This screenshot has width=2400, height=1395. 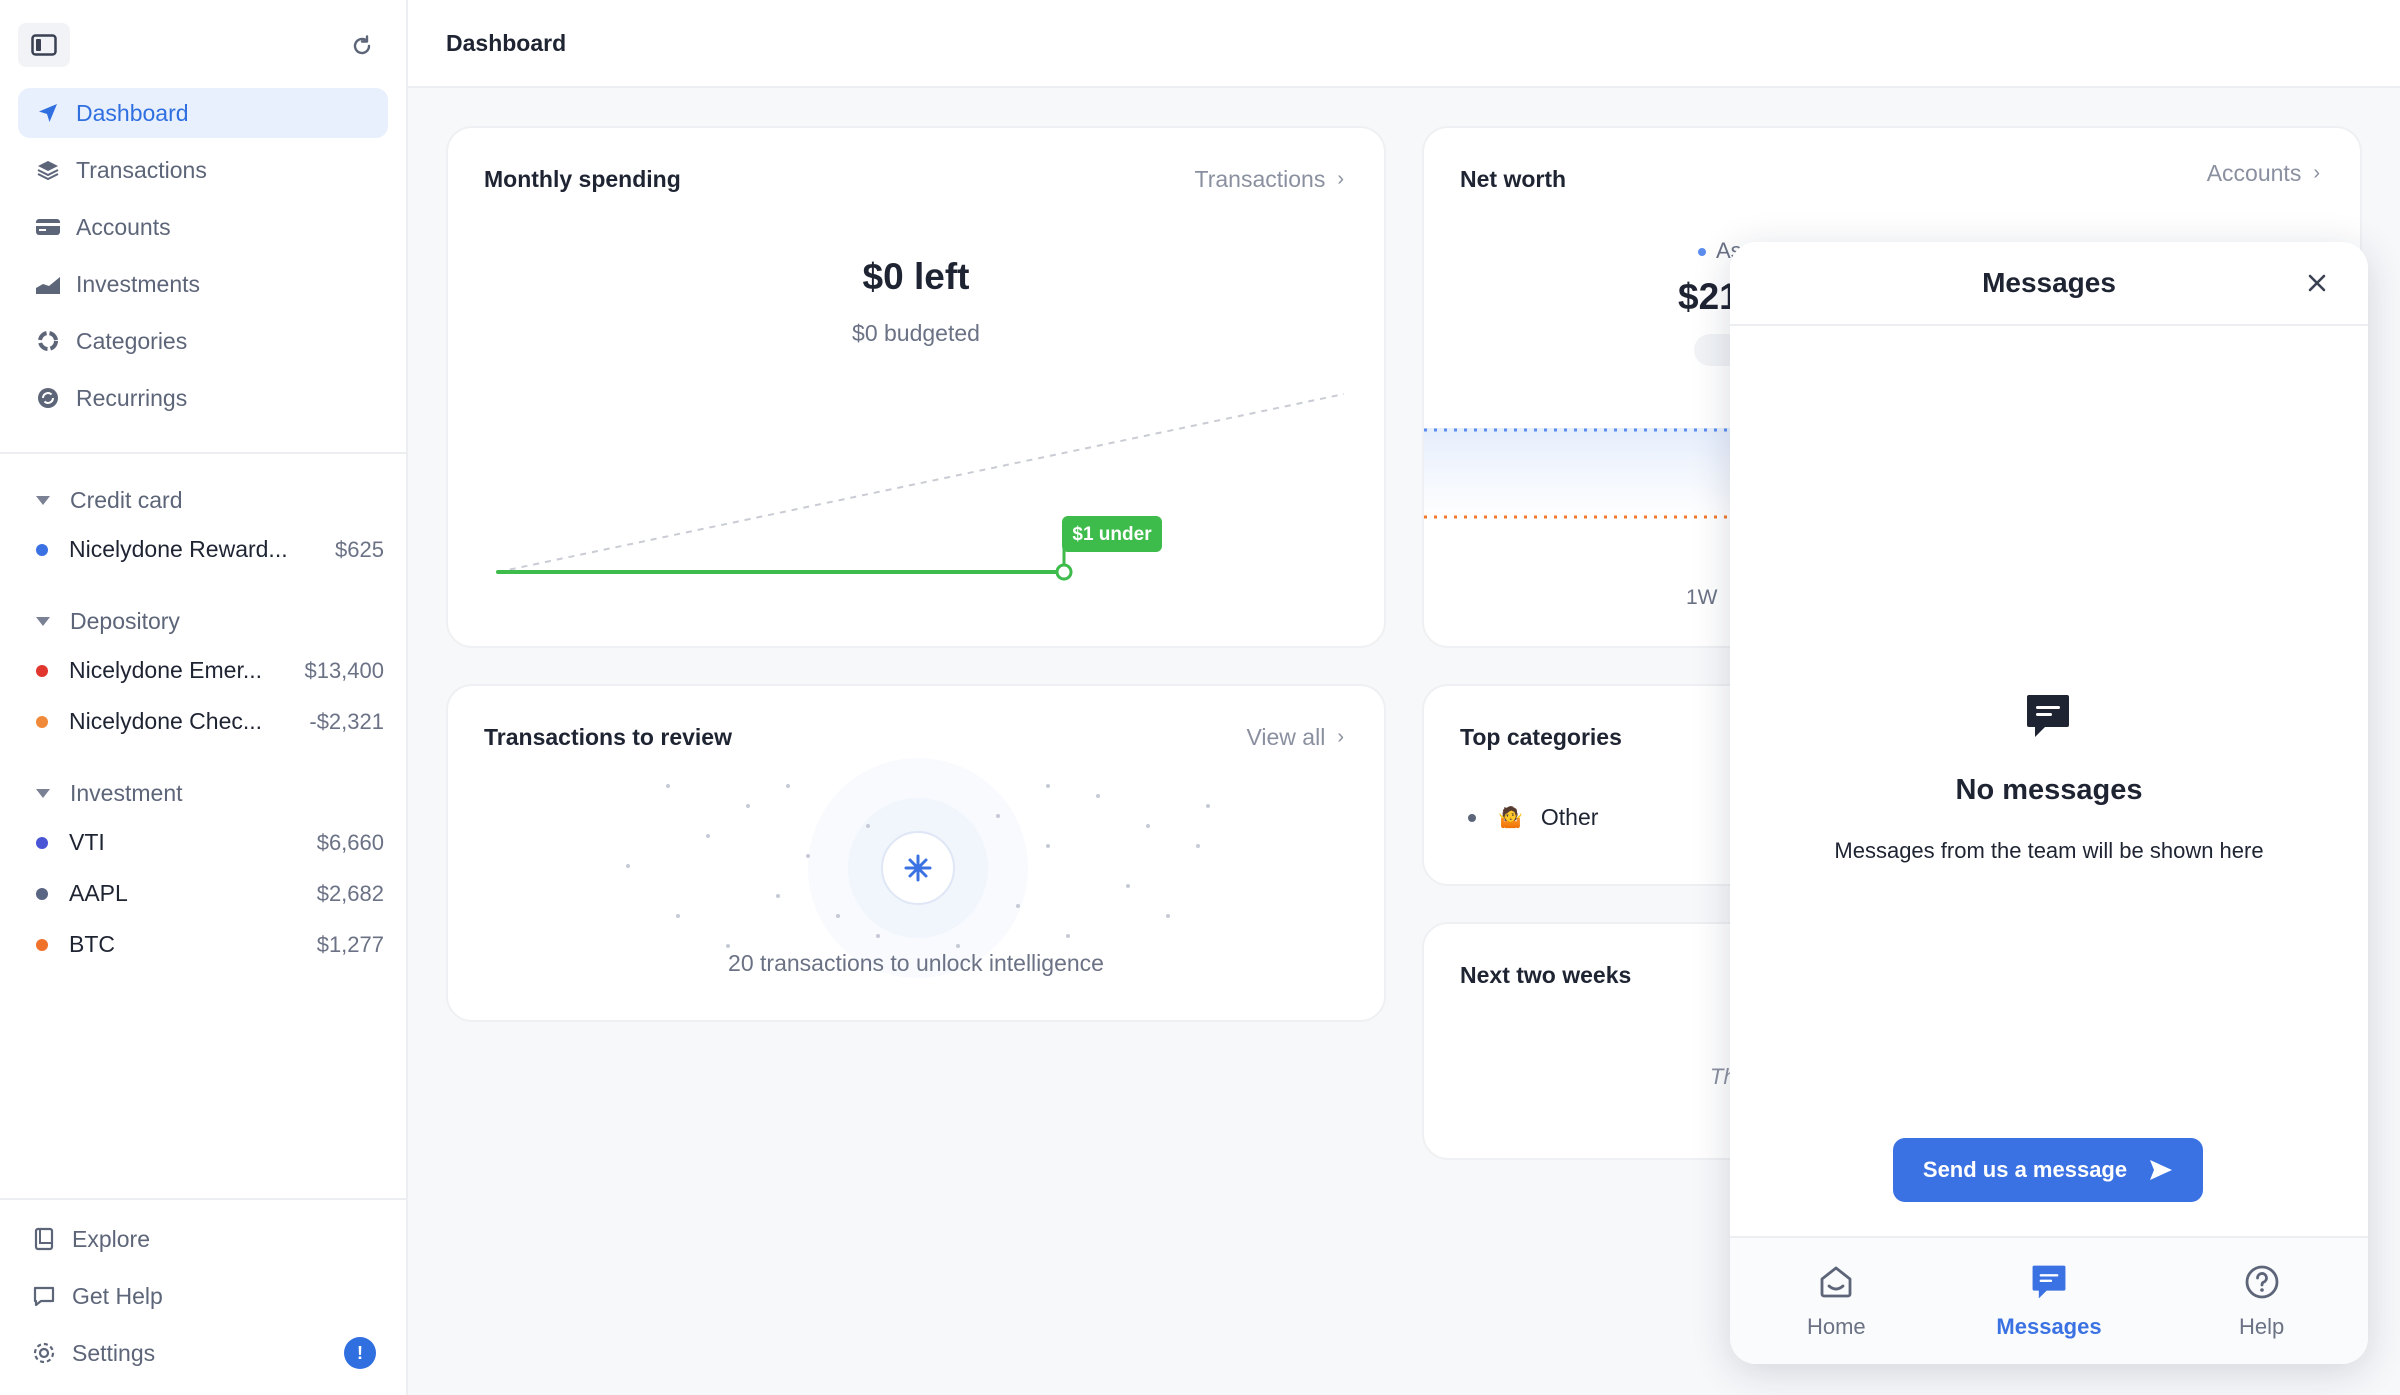 I want to click on refresh-icon, so click(x=362, y=45).